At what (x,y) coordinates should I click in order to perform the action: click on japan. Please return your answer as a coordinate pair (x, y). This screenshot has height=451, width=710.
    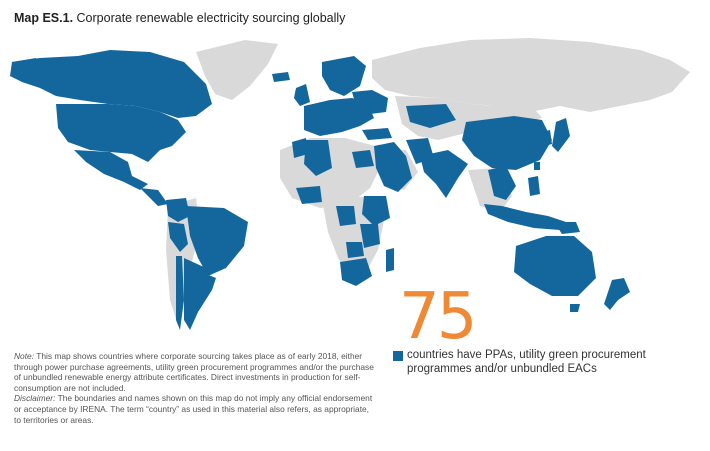
    Looking at the image, I should click on (561, 135).